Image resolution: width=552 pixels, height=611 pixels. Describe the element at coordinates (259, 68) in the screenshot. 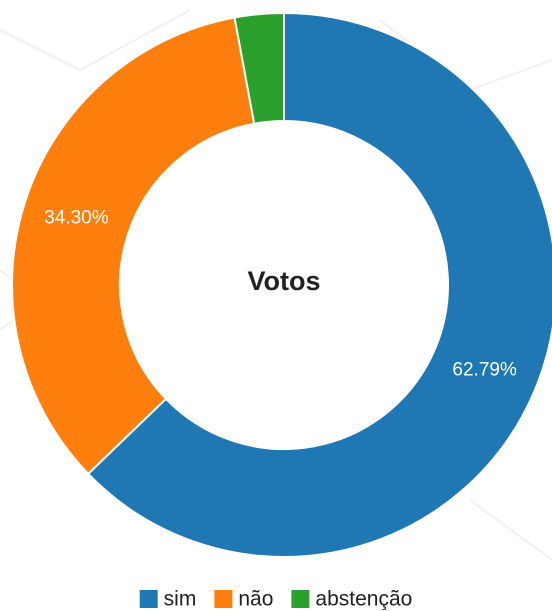

I see `donut-slice` at that location.